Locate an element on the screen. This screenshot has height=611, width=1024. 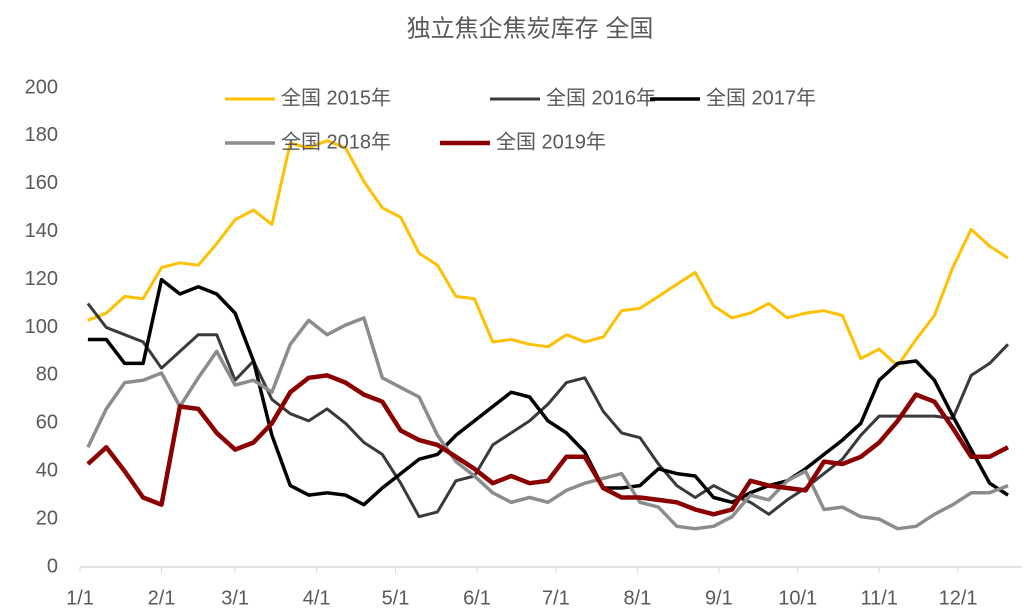
x-tick-label: 6/1 is located at coordinates (477, 598).